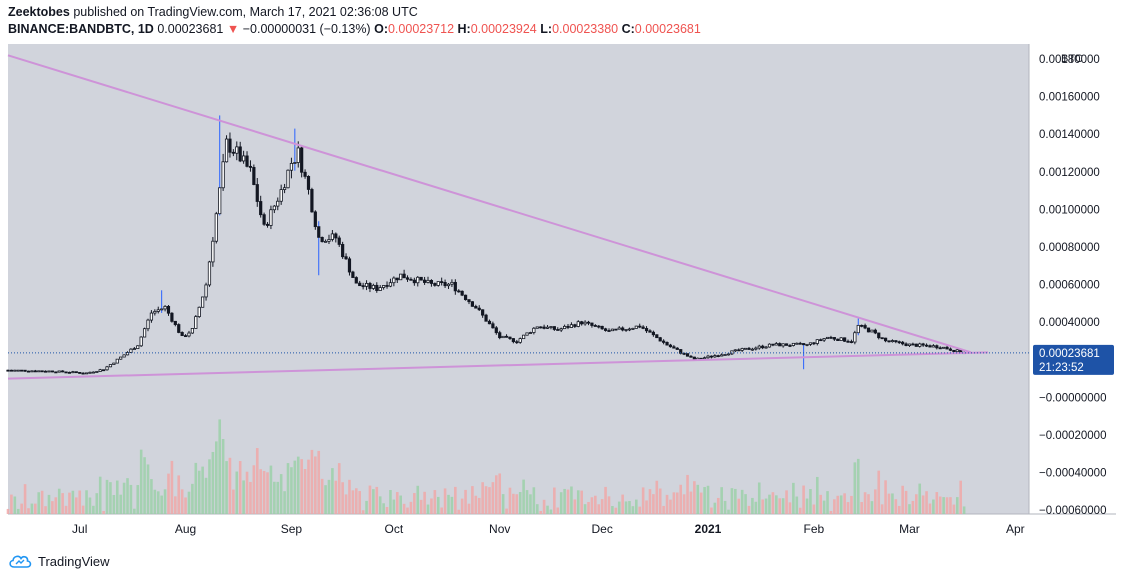  What do you see at coordinates (81, 29) in the screenshot?
I see `symbol-label: BINANCE:BANDBTC, 1D` at bounding box center [81, 29].